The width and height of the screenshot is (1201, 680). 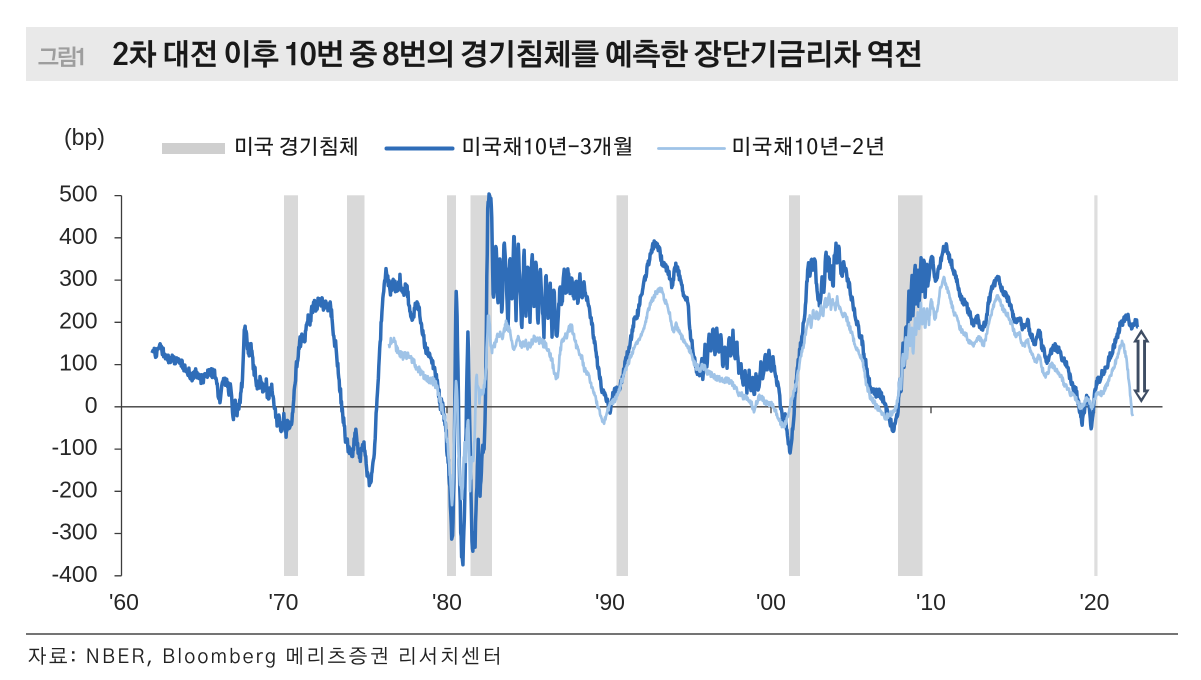 I want to click on svg-text: '90, so click(x=610, y=602).